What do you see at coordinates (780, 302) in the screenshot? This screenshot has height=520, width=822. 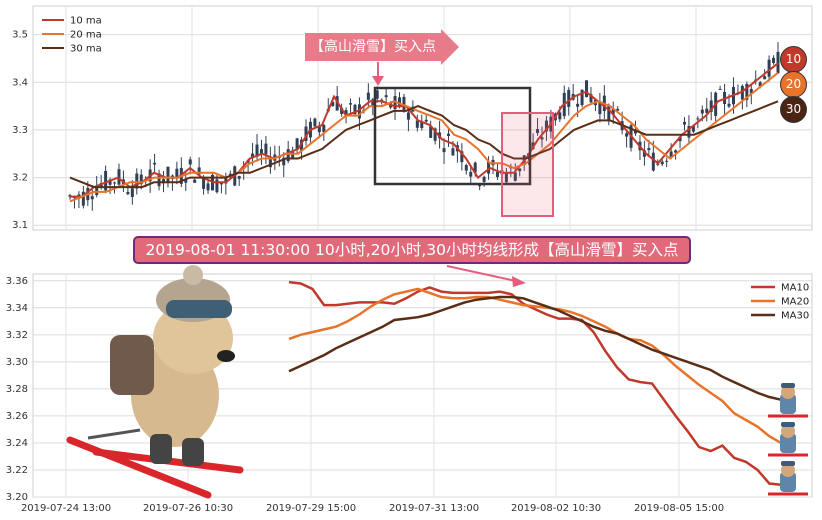 I see `bottom-legend: MA10 MA20 MA30` at bounding box center [780, 302].